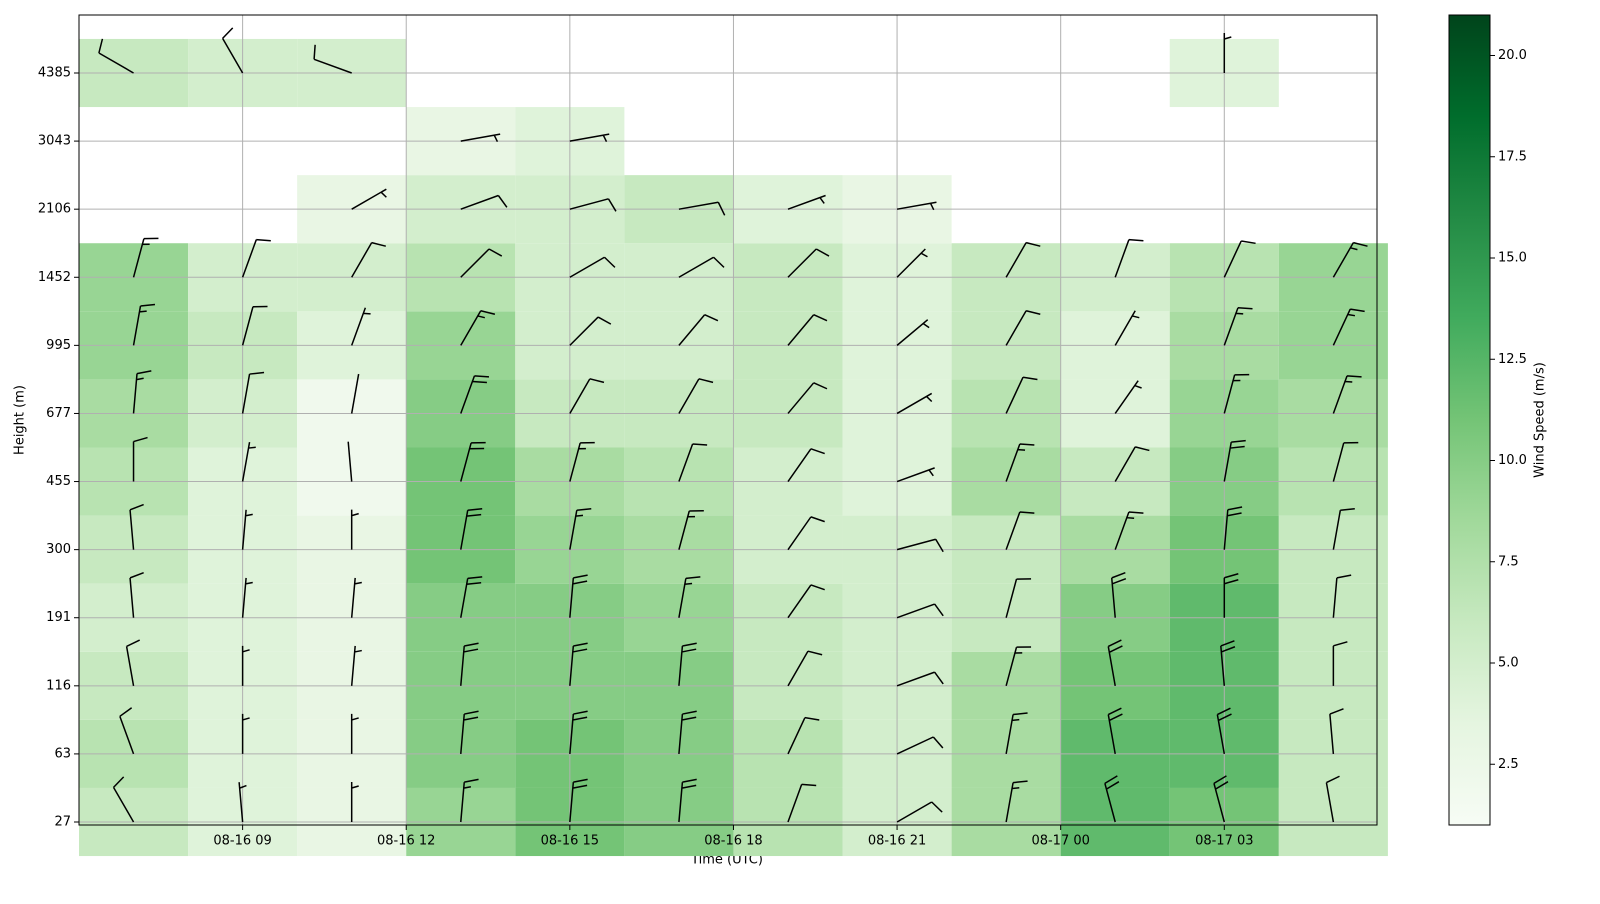  Describe the element at coordinates (570, 841) in the screenshot. I see `x-tick-label: 08-16 15` at that location.